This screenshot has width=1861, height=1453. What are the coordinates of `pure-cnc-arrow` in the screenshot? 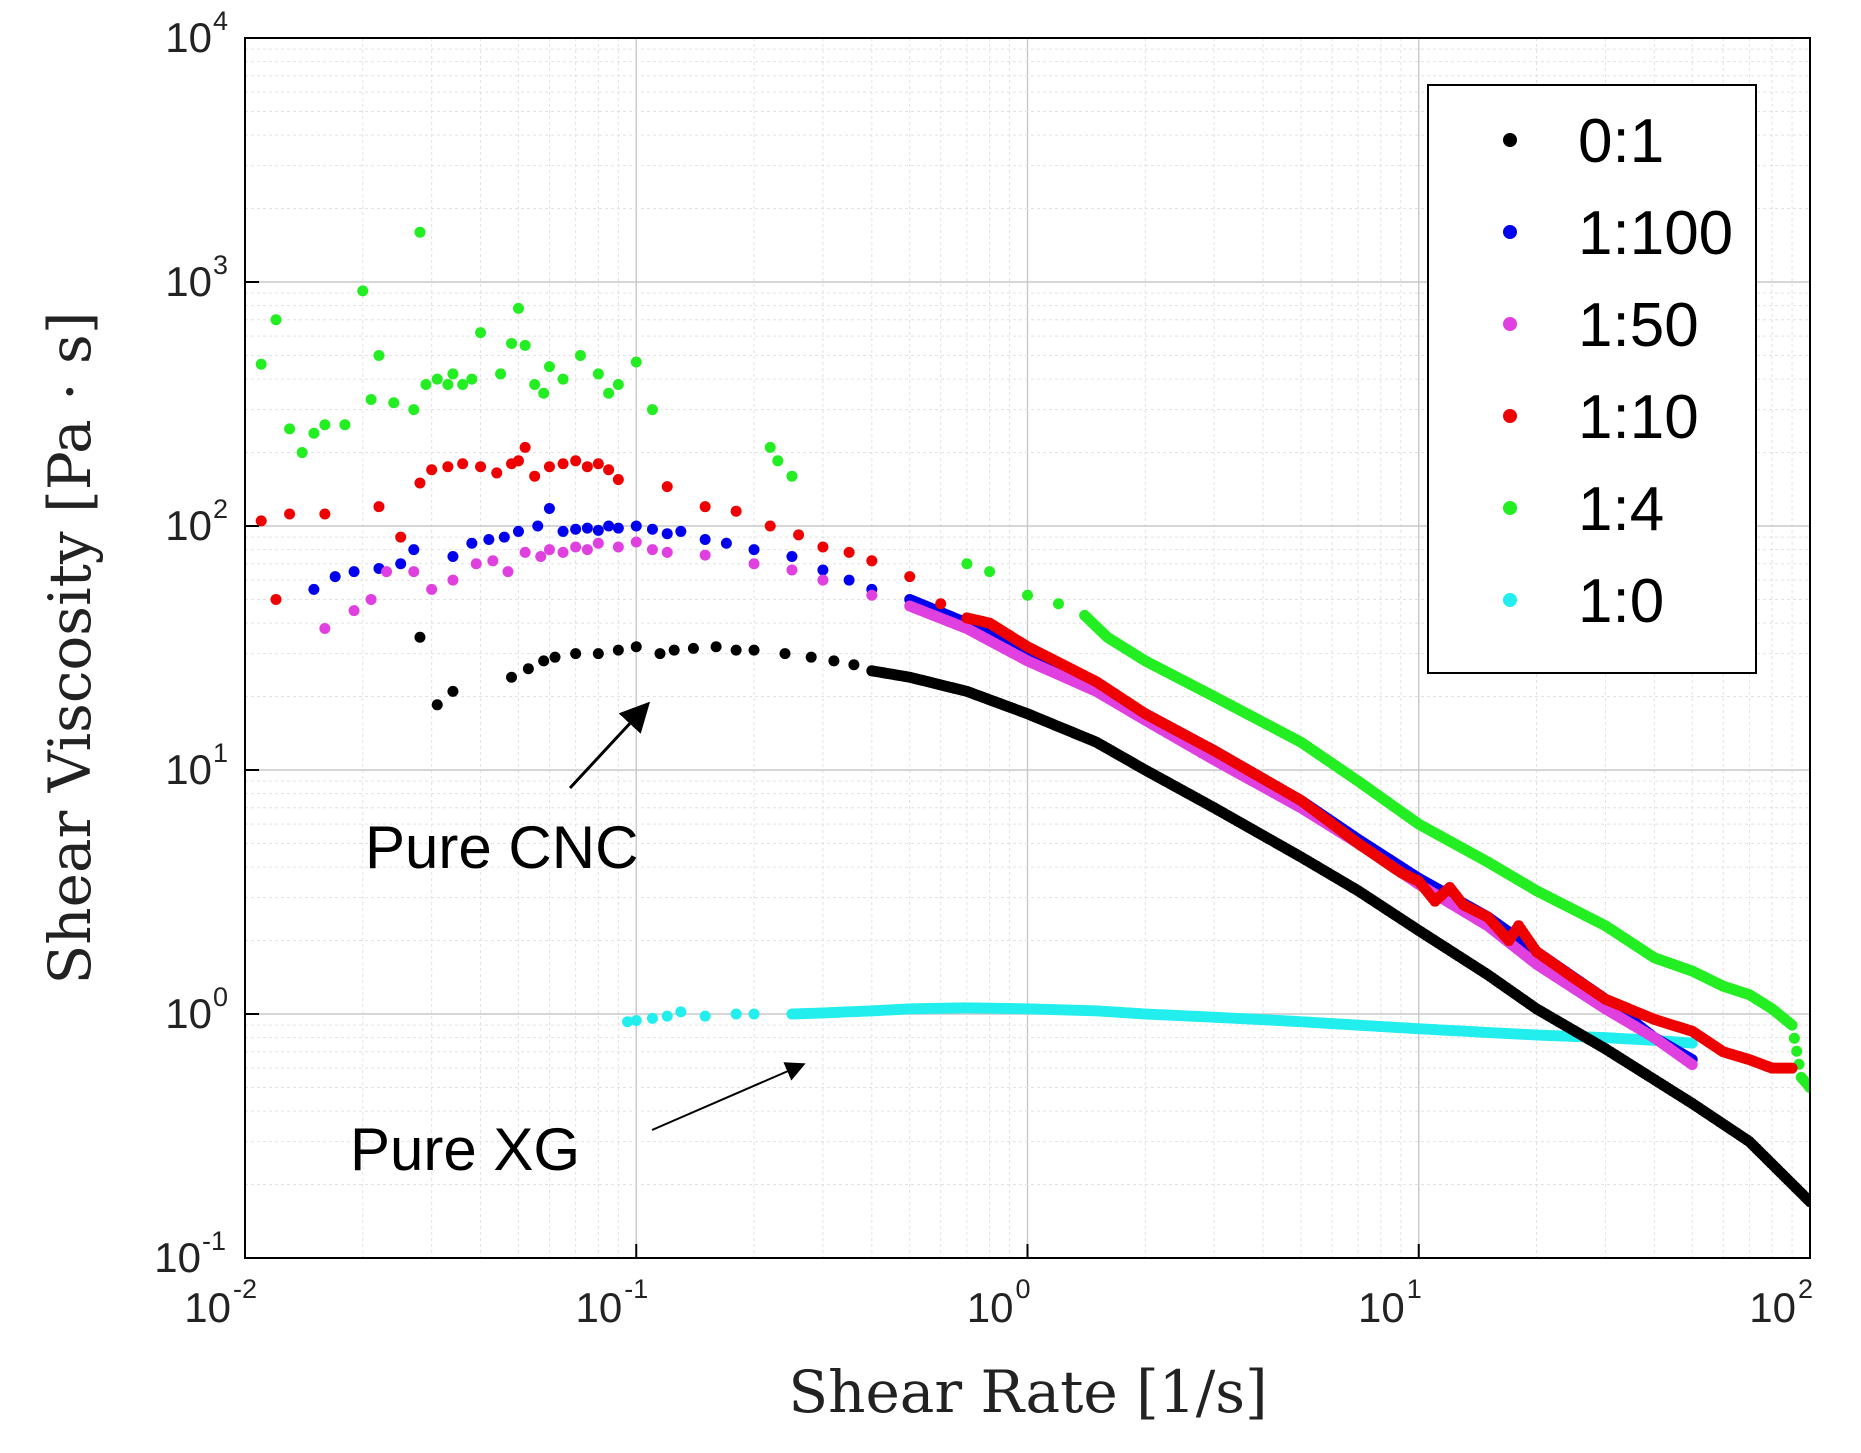 It's located at (609, 745).